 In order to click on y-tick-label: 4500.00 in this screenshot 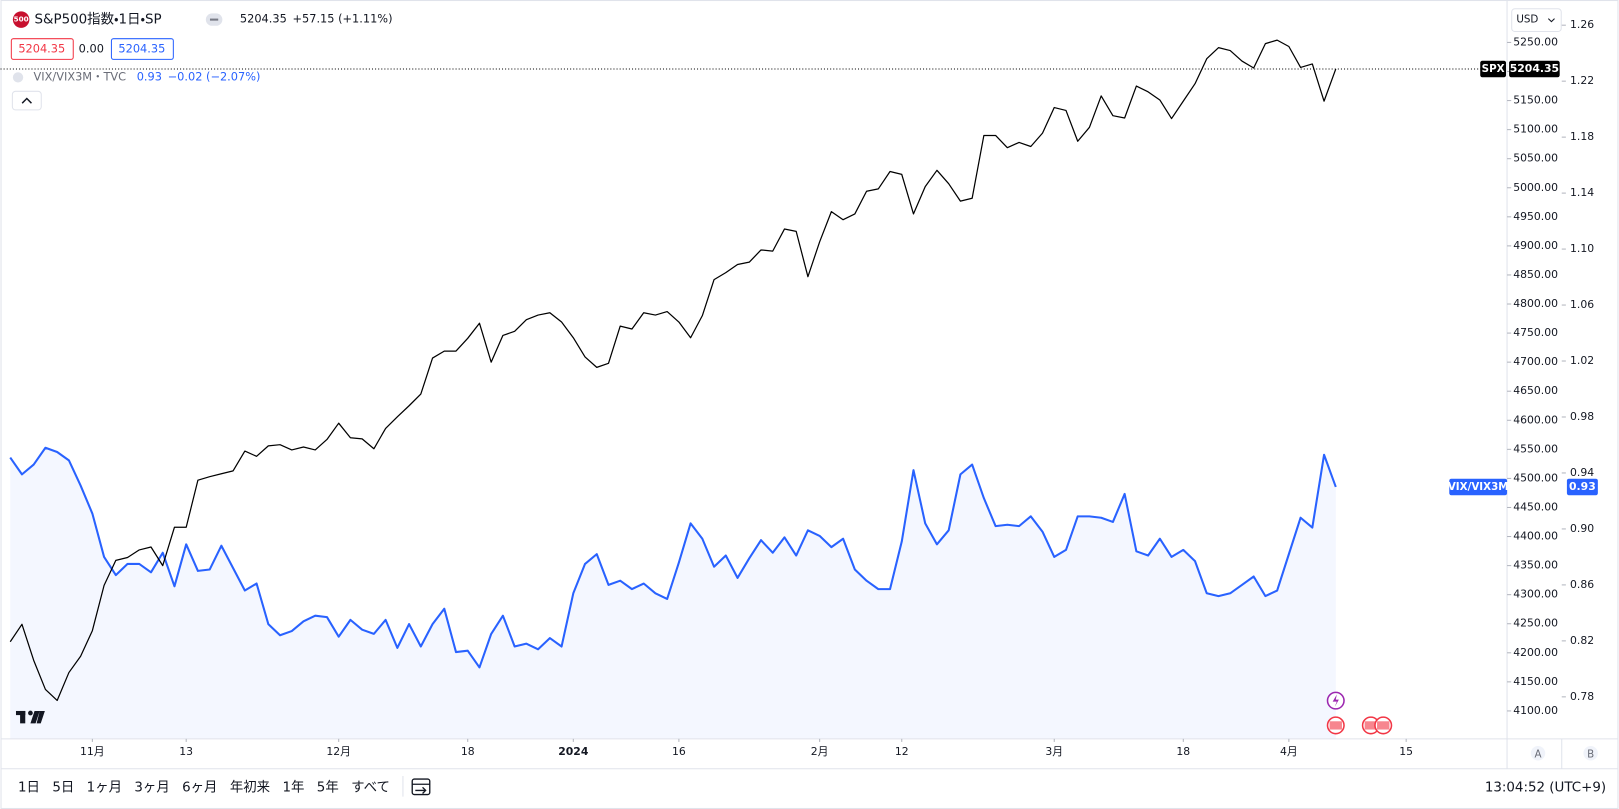, I will do `click(1535, 477)`.